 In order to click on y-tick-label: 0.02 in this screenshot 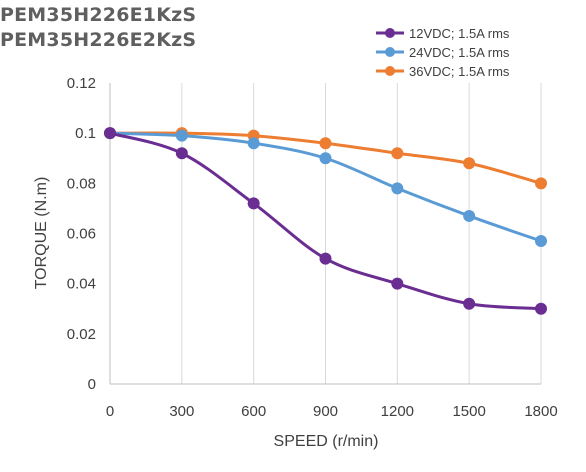, I will do `click(81, 334)`.